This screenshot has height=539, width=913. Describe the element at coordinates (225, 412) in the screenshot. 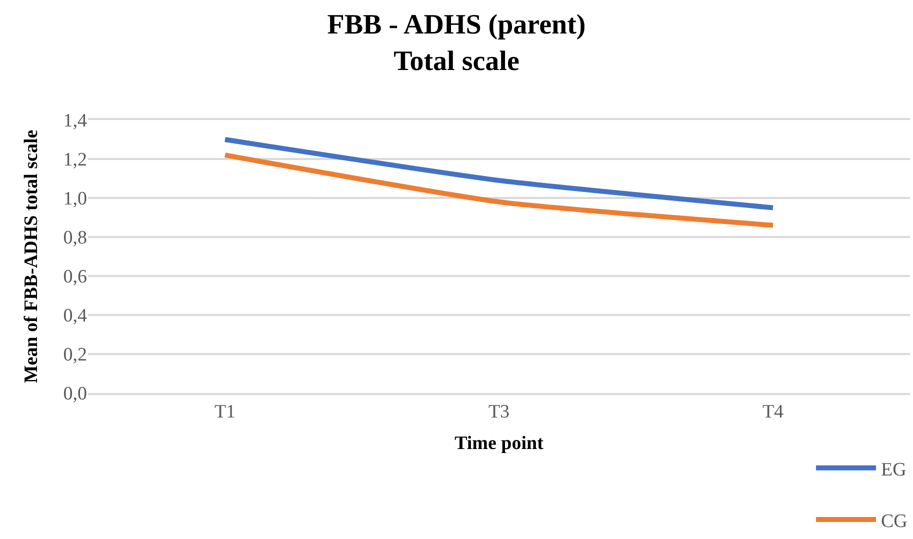

I see `x-tick-label: T1` at that location.